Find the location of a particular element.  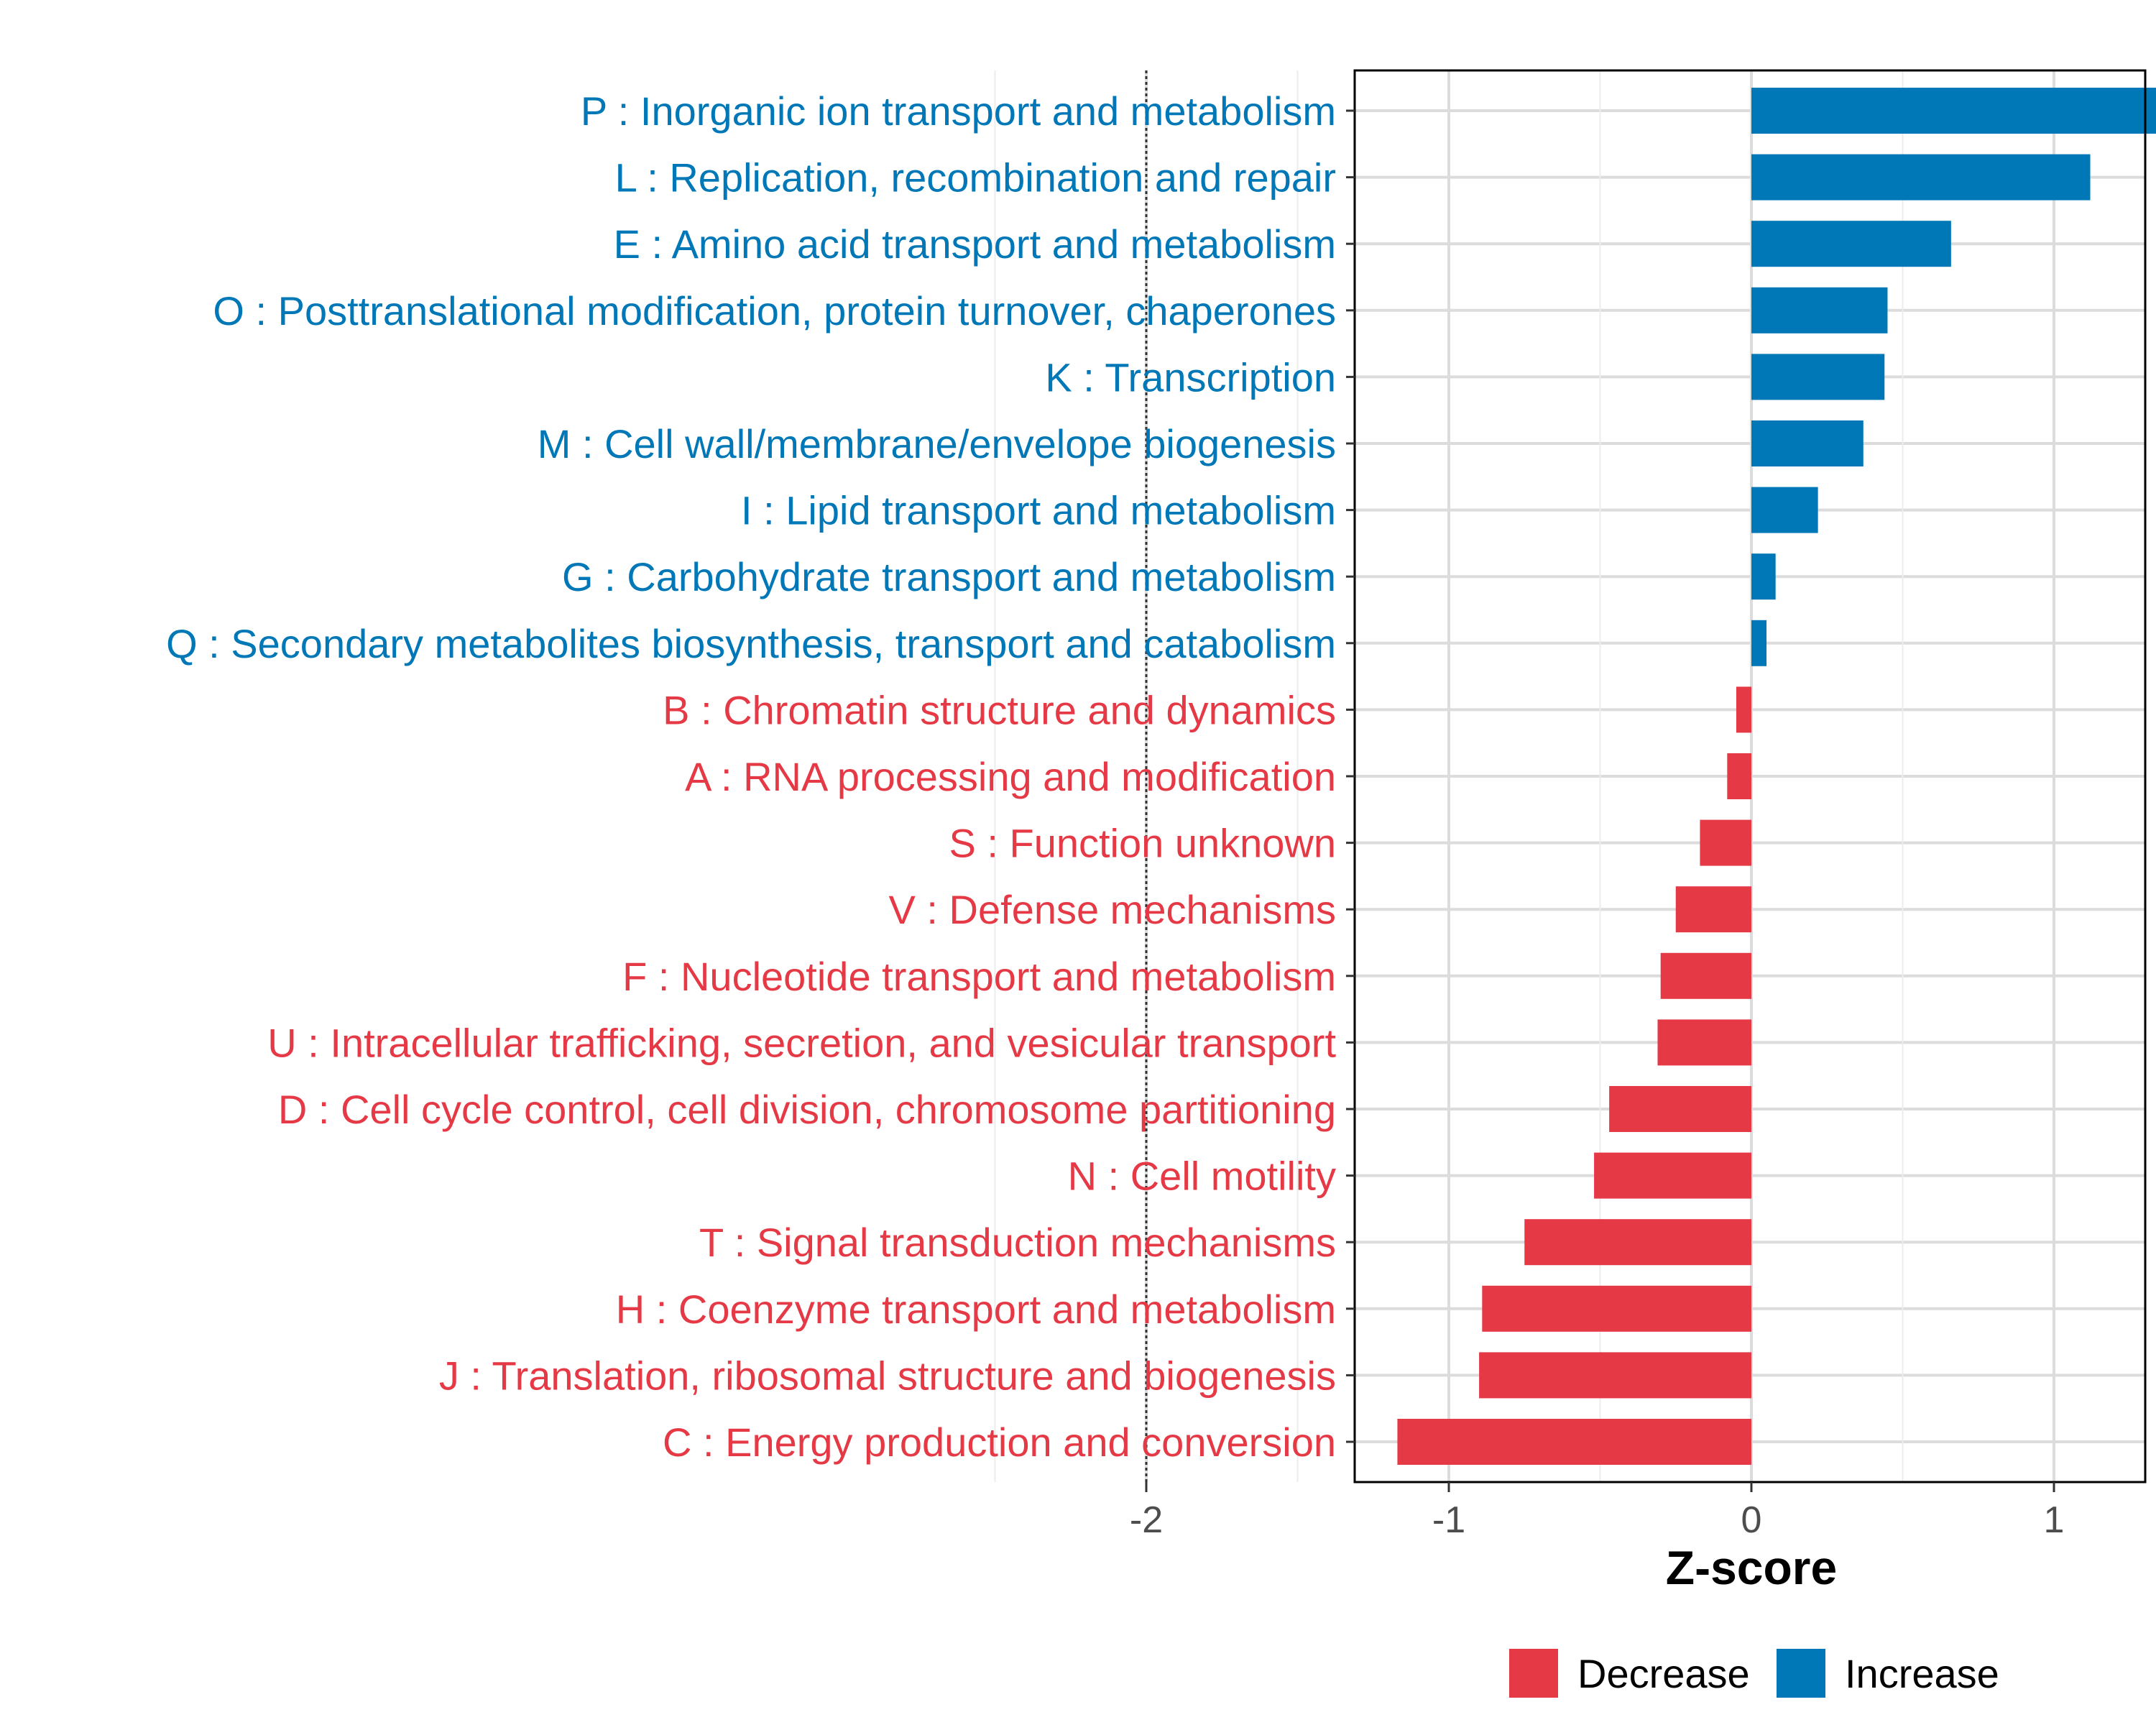

category-label: K : Transcription is located at coordinates (1190, 377).